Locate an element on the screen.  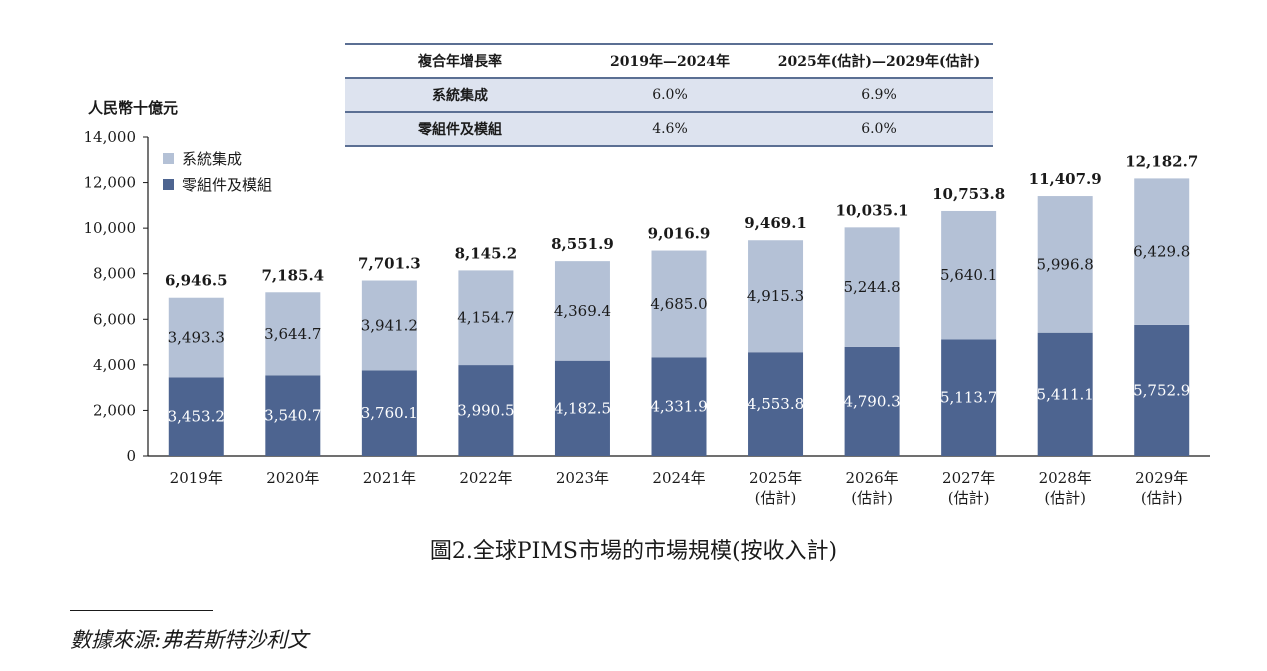
x-tick-label: 2022年 is located at coordinates (485, 478).